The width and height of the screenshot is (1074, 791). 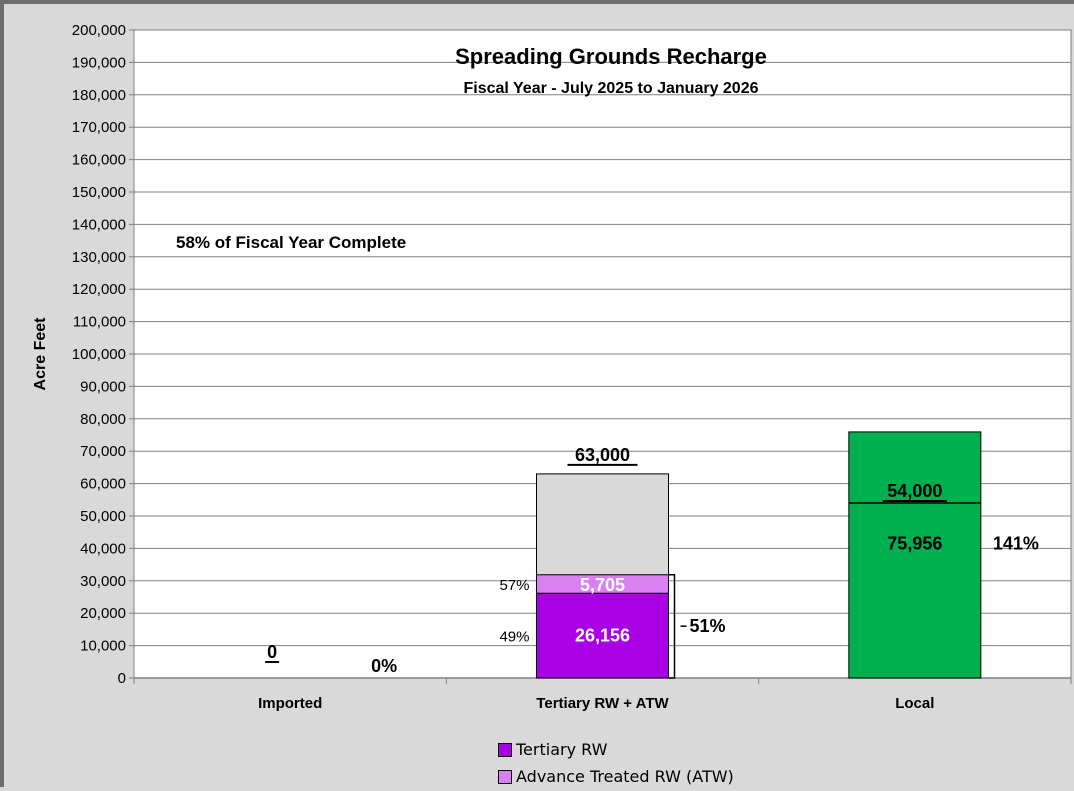 What do you see at coordinates (1016, 543) in the screenshot?
I see `label-local-pct: 141%` at bounding box center [1016, 543].